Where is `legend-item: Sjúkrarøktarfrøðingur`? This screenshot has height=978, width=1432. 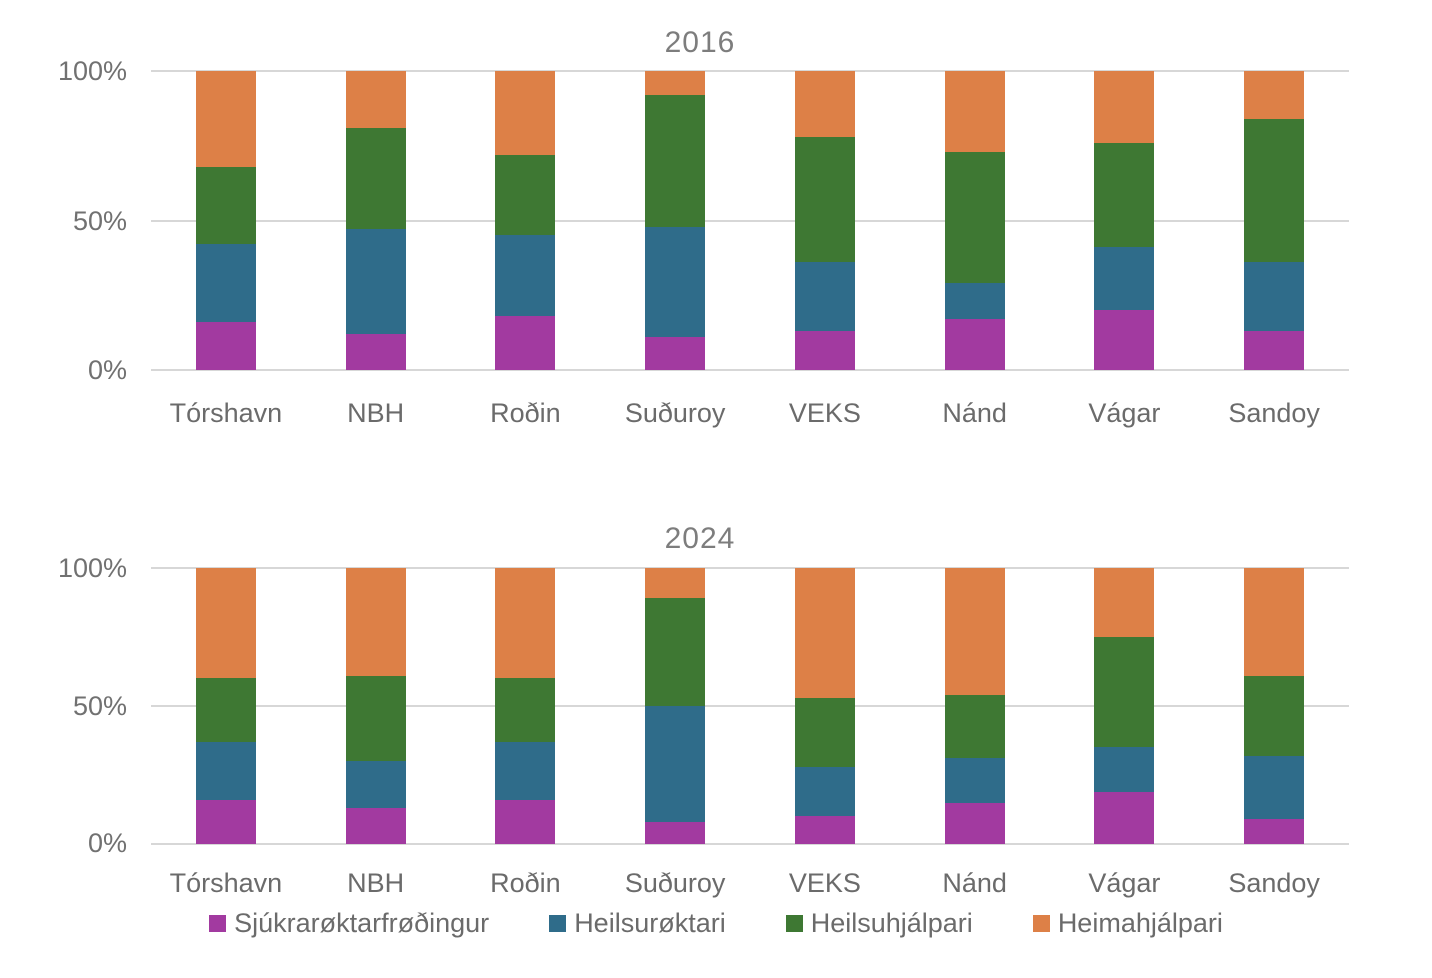
legend-item: Sjúkrarøktarfrøðingur is located at coordinates (349, 923).